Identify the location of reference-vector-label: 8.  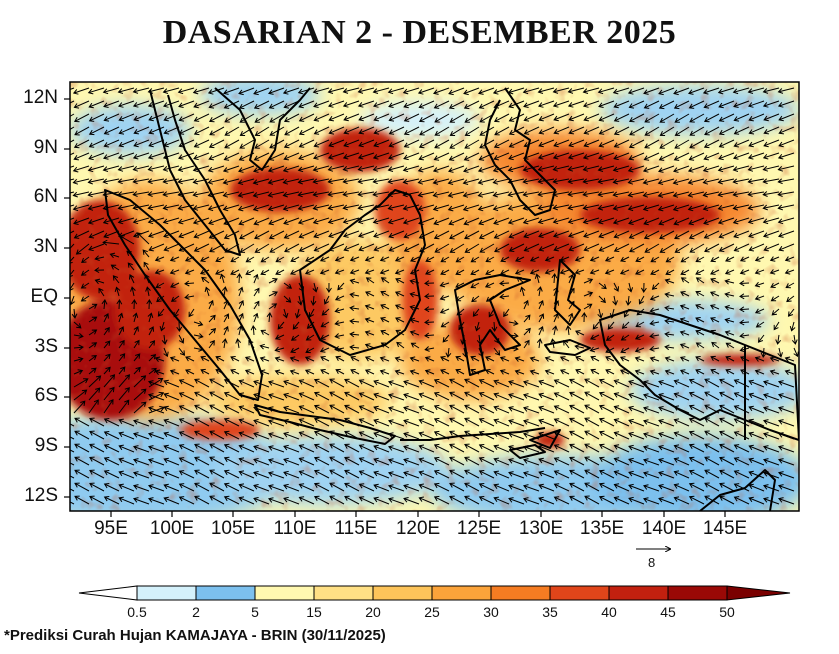
(652, 562).